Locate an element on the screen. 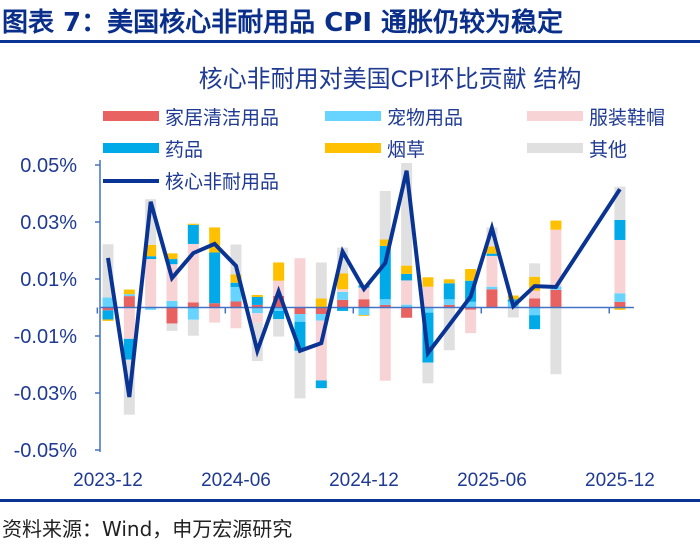  legend-label-line: 核心非耐用品 is located at coordinates (222, 182).